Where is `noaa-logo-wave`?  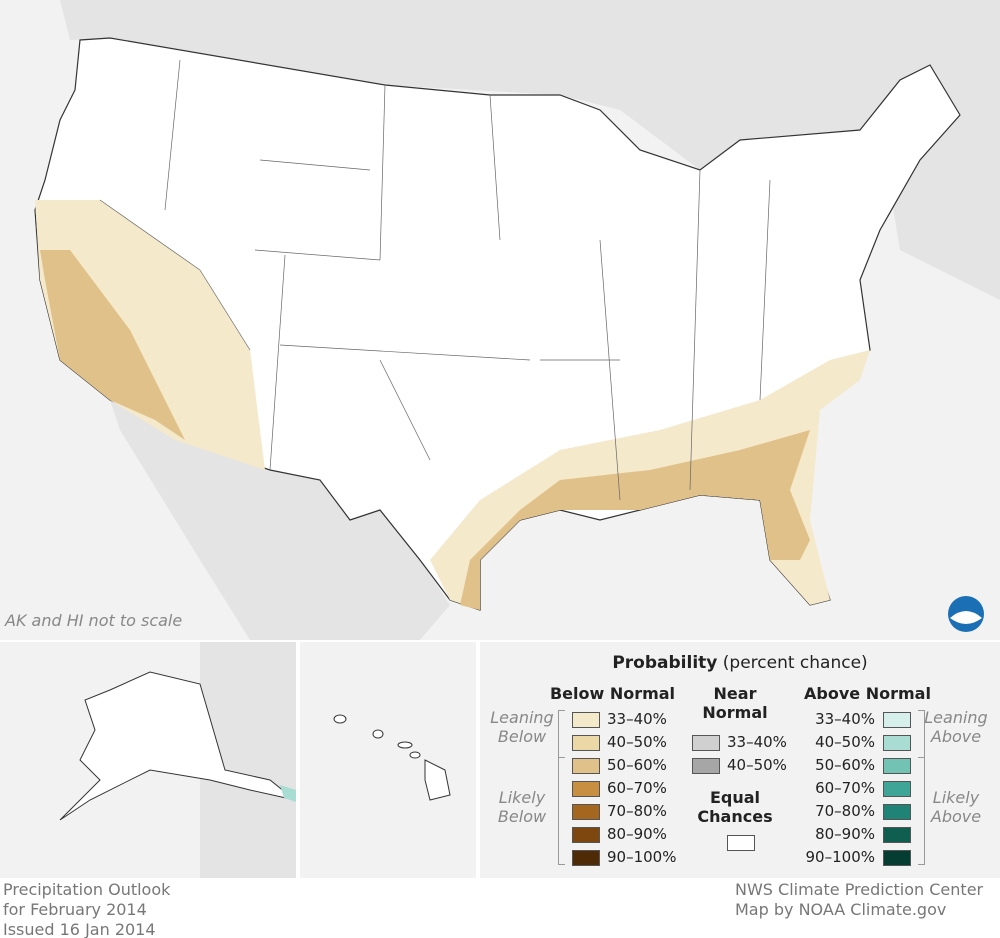 noaa-logo-wave is located at coordinates (966, 617).